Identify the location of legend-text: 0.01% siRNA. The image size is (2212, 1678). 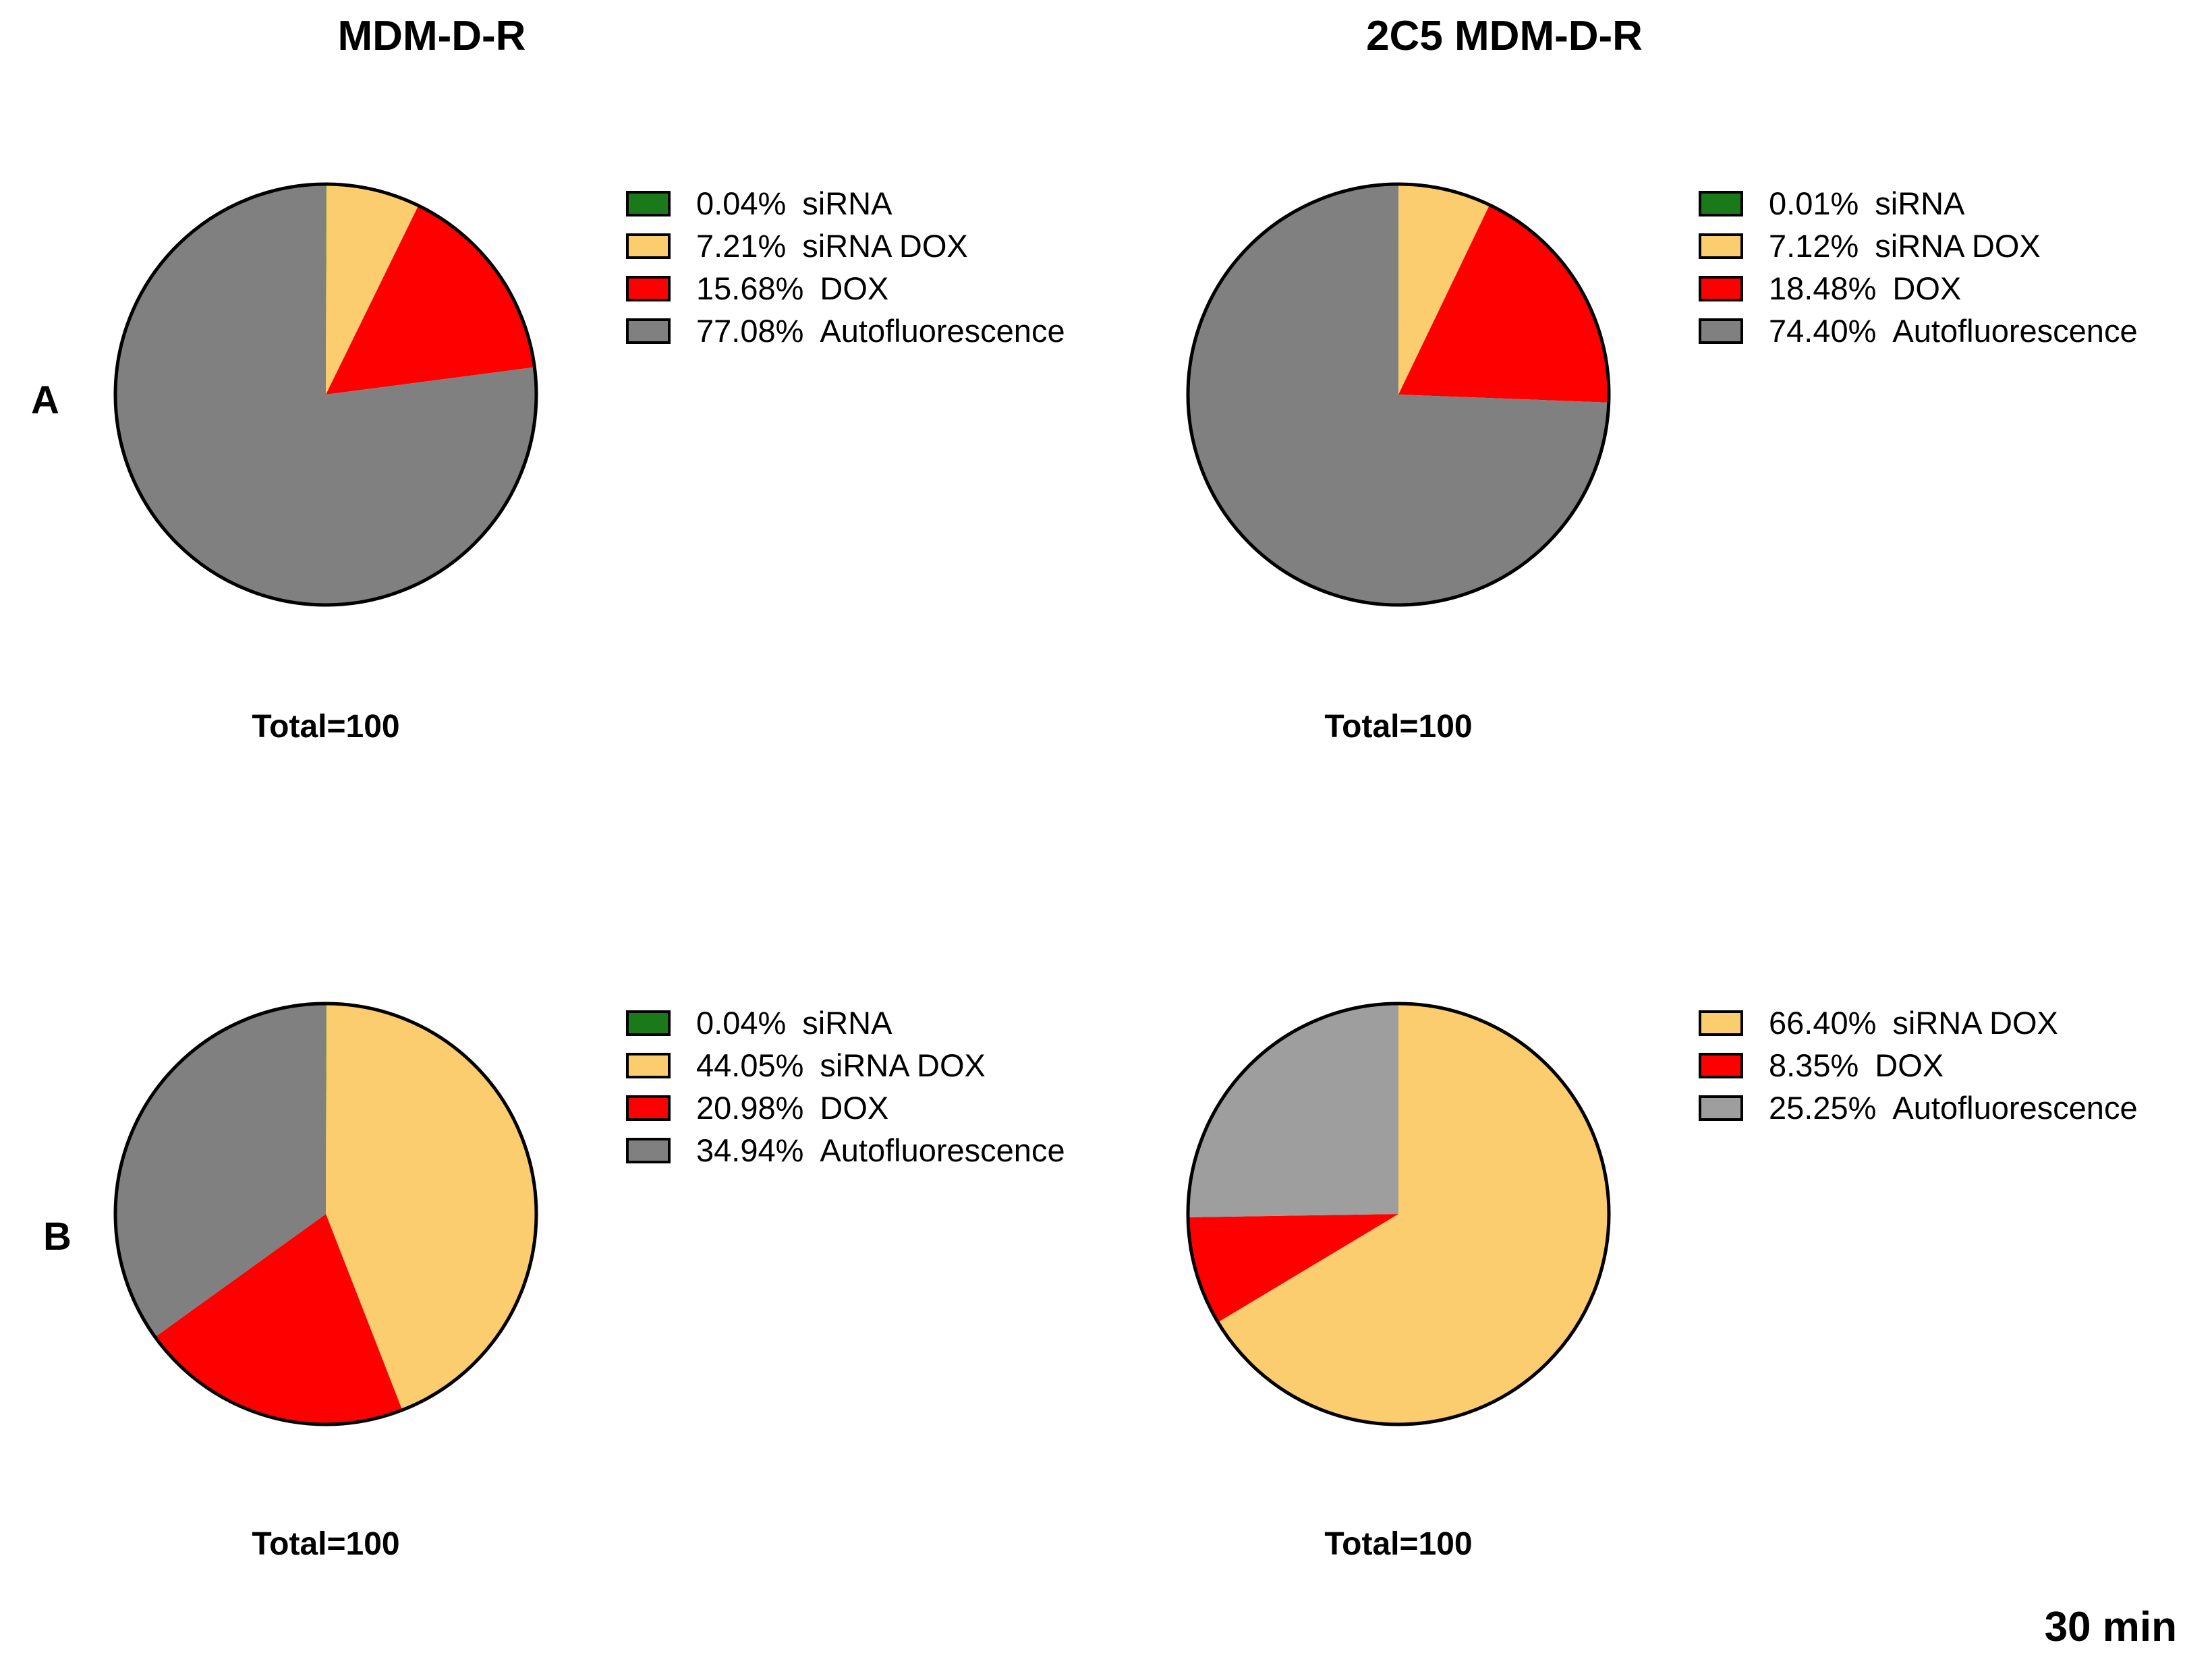
(1866, 203).